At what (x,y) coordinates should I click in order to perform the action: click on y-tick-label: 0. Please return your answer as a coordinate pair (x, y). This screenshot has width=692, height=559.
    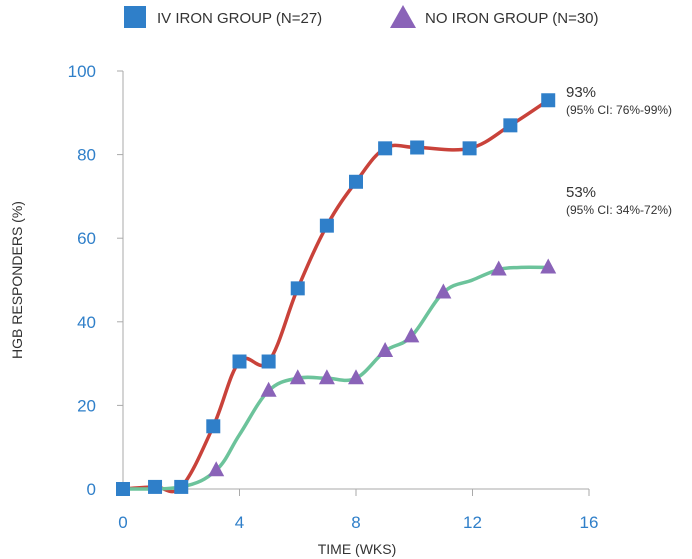
    Looking at the image, I should click on (91, 489).